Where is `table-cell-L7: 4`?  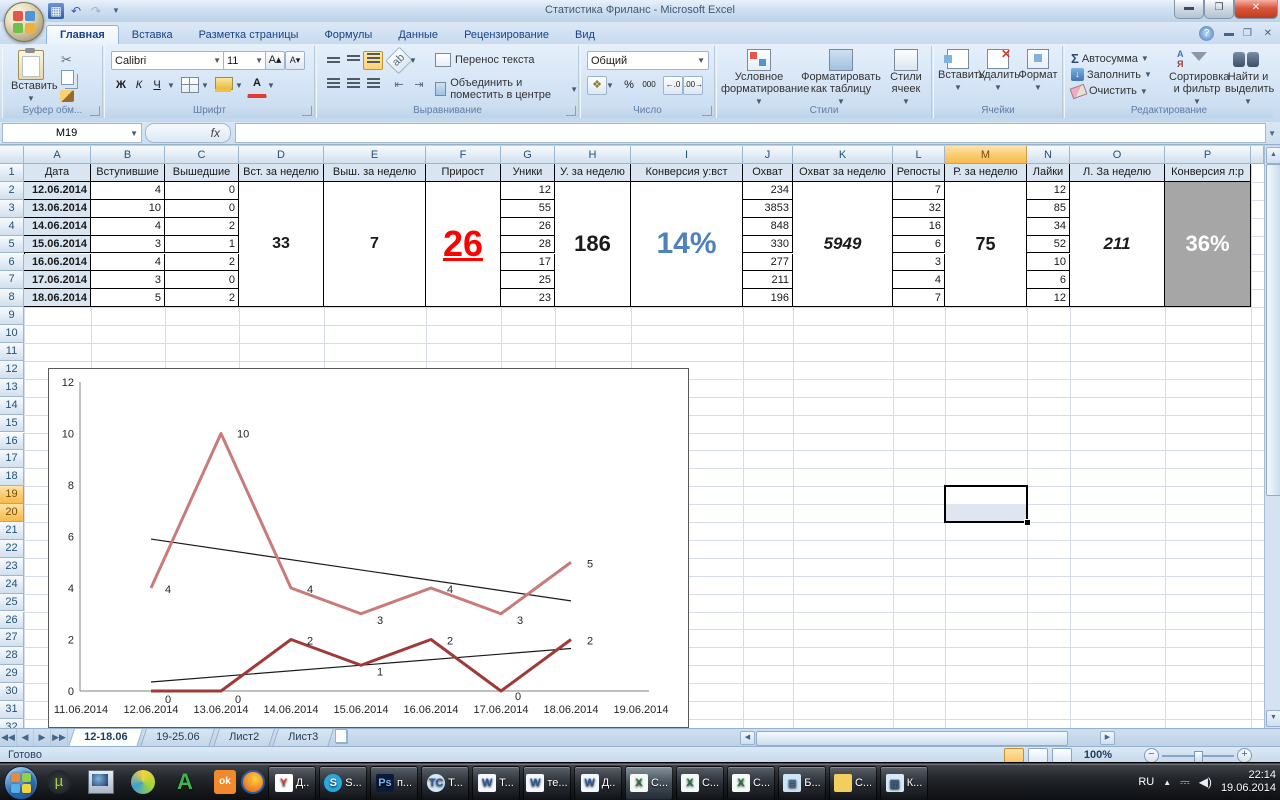
table-cell-L7: 4 is located at coordinates (919, 280).